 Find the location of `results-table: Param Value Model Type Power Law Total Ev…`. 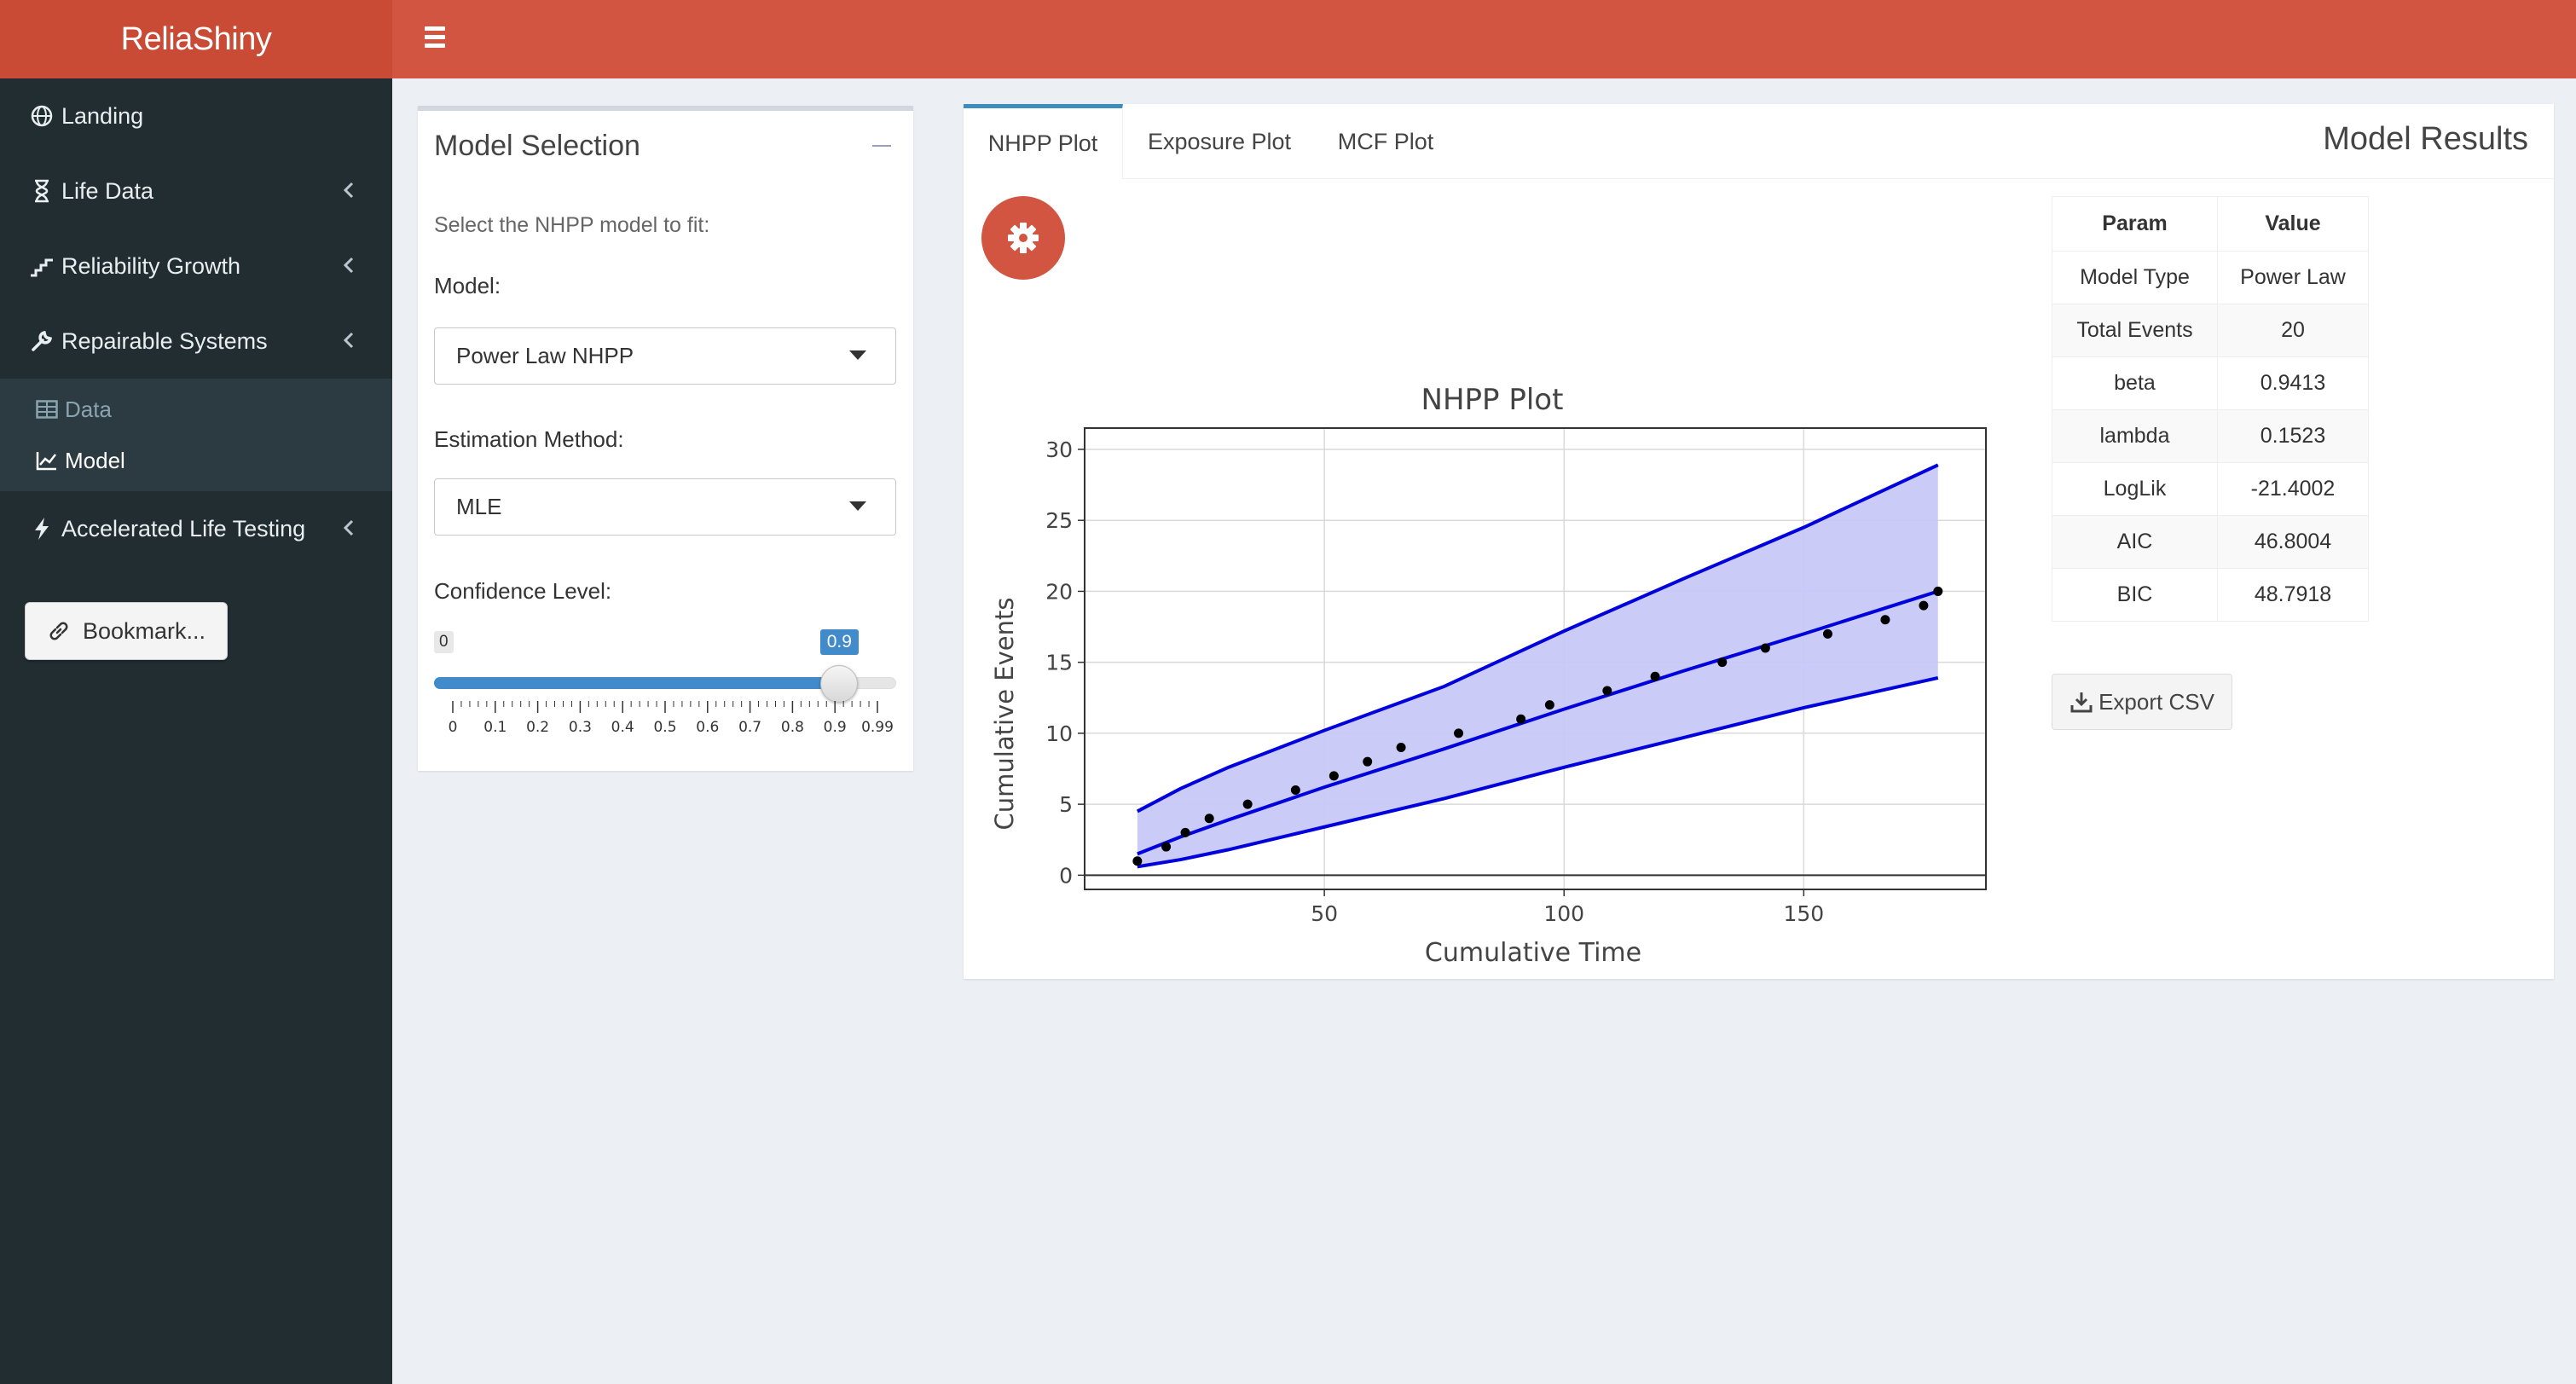

results-table: Param Value Model Type Power Law Total Ev… is located at coordinates (2210, 409).